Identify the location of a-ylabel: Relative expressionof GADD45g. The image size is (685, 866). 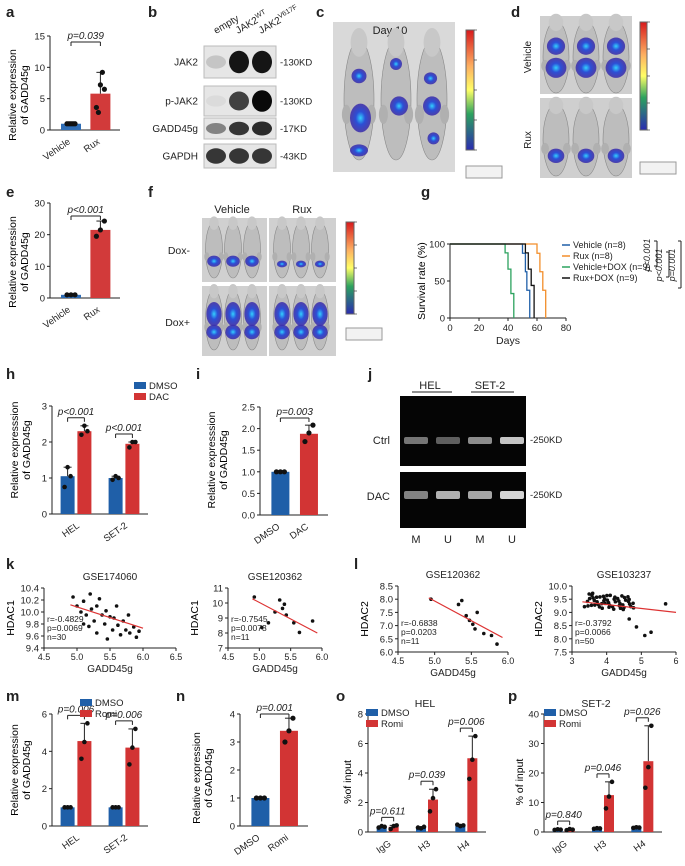
(19, 95).